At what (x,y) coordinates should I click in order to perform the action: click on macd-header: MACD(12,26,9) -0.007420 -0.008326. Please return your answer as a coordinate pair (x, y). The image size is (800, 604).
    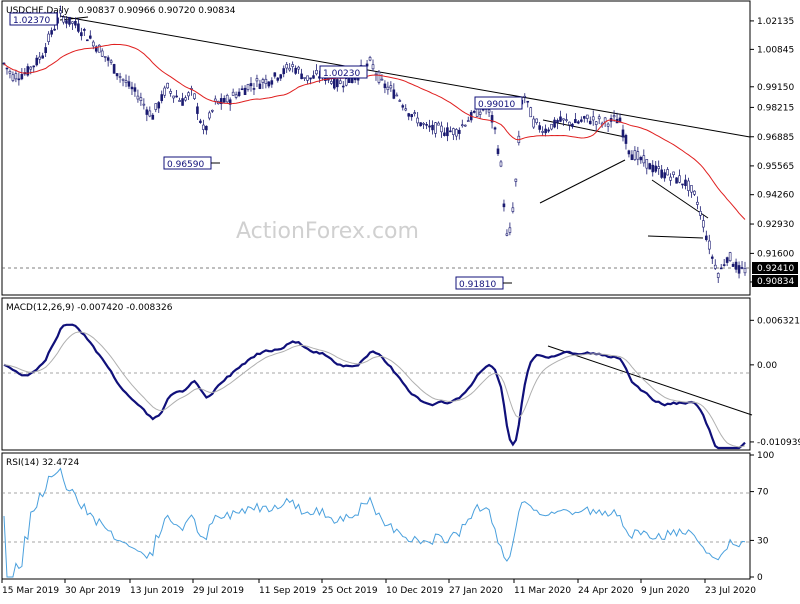
    Looking at the image, I should click on (89, 308).